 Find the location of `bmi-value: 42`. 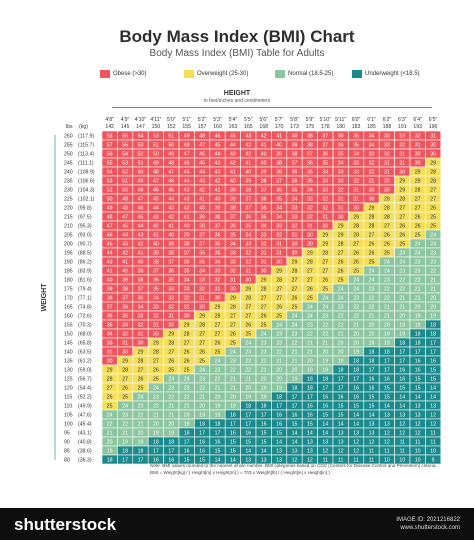

bmi-value: 42 is located at coordinates (233, 164).